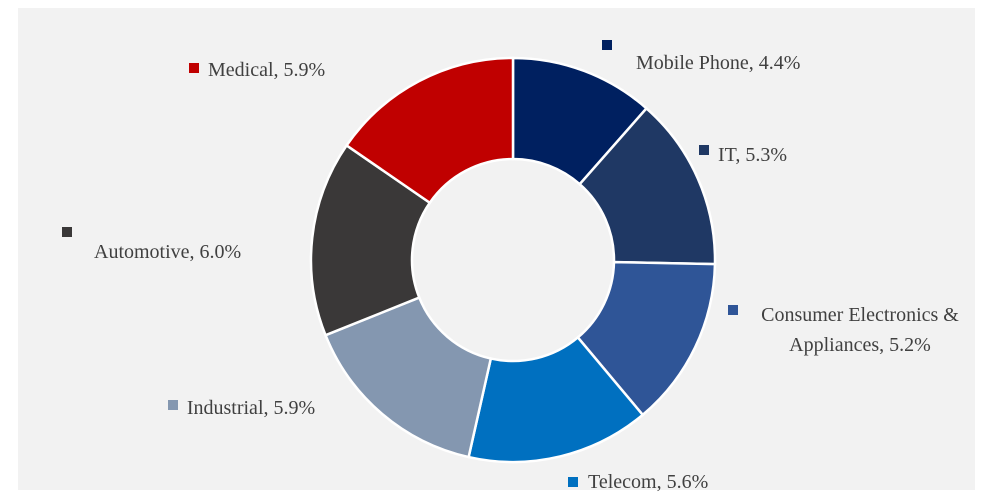 This screenshot has height=502, width=991. Describe the element at coordinates (168, 252) in the screenshot. I see `data-label: Automotive, 6.0%` at that location.